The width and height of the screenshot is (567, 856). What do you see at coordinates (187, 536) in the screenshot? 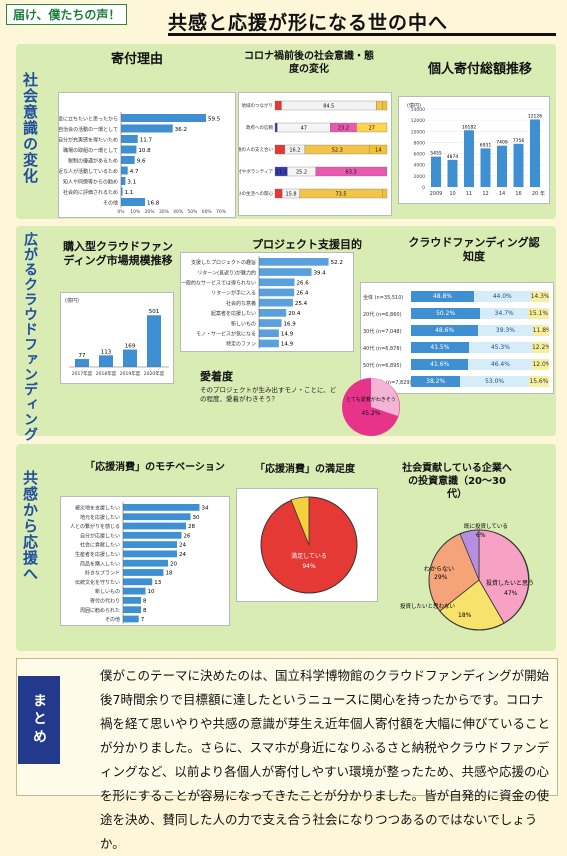
I see `bar-value: 26` at bounding box center [187, 536].